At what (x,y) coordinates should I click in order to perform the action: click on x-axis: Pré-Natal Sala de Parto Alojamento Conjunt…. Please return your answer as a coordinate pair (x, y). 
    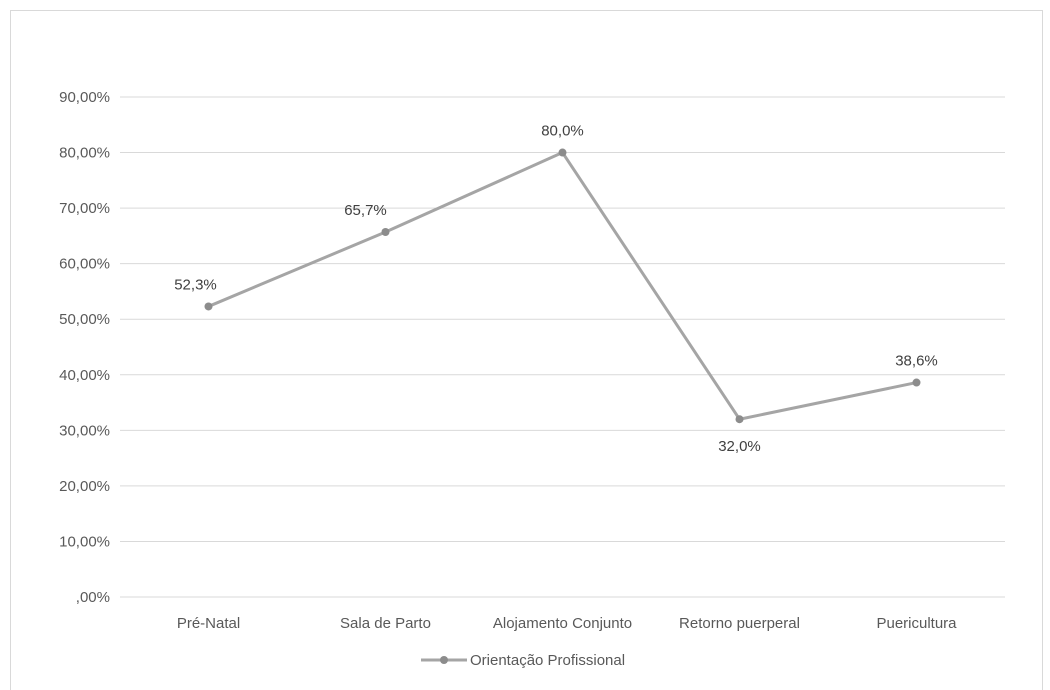
    Looking at the image, I should click on (567, 623).